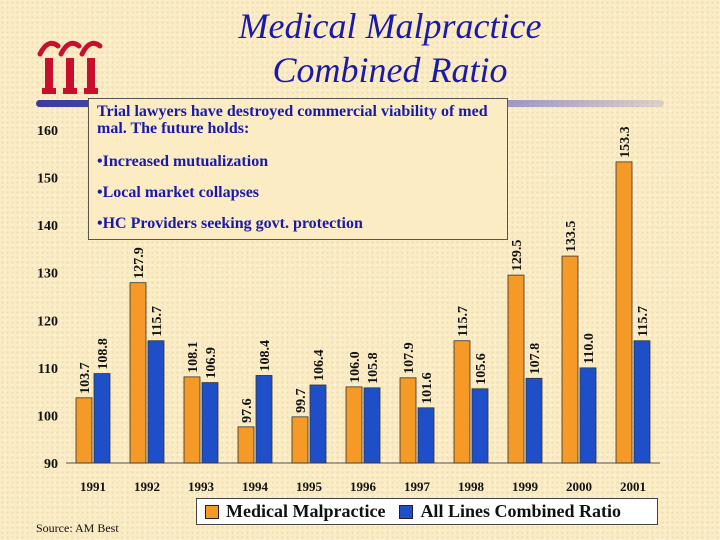  What do you see at coordinates (390, 48) in the screenshot?
I see `chart-title: Medical Malpractice Combined Ratio` at bounding box center [390, 48].